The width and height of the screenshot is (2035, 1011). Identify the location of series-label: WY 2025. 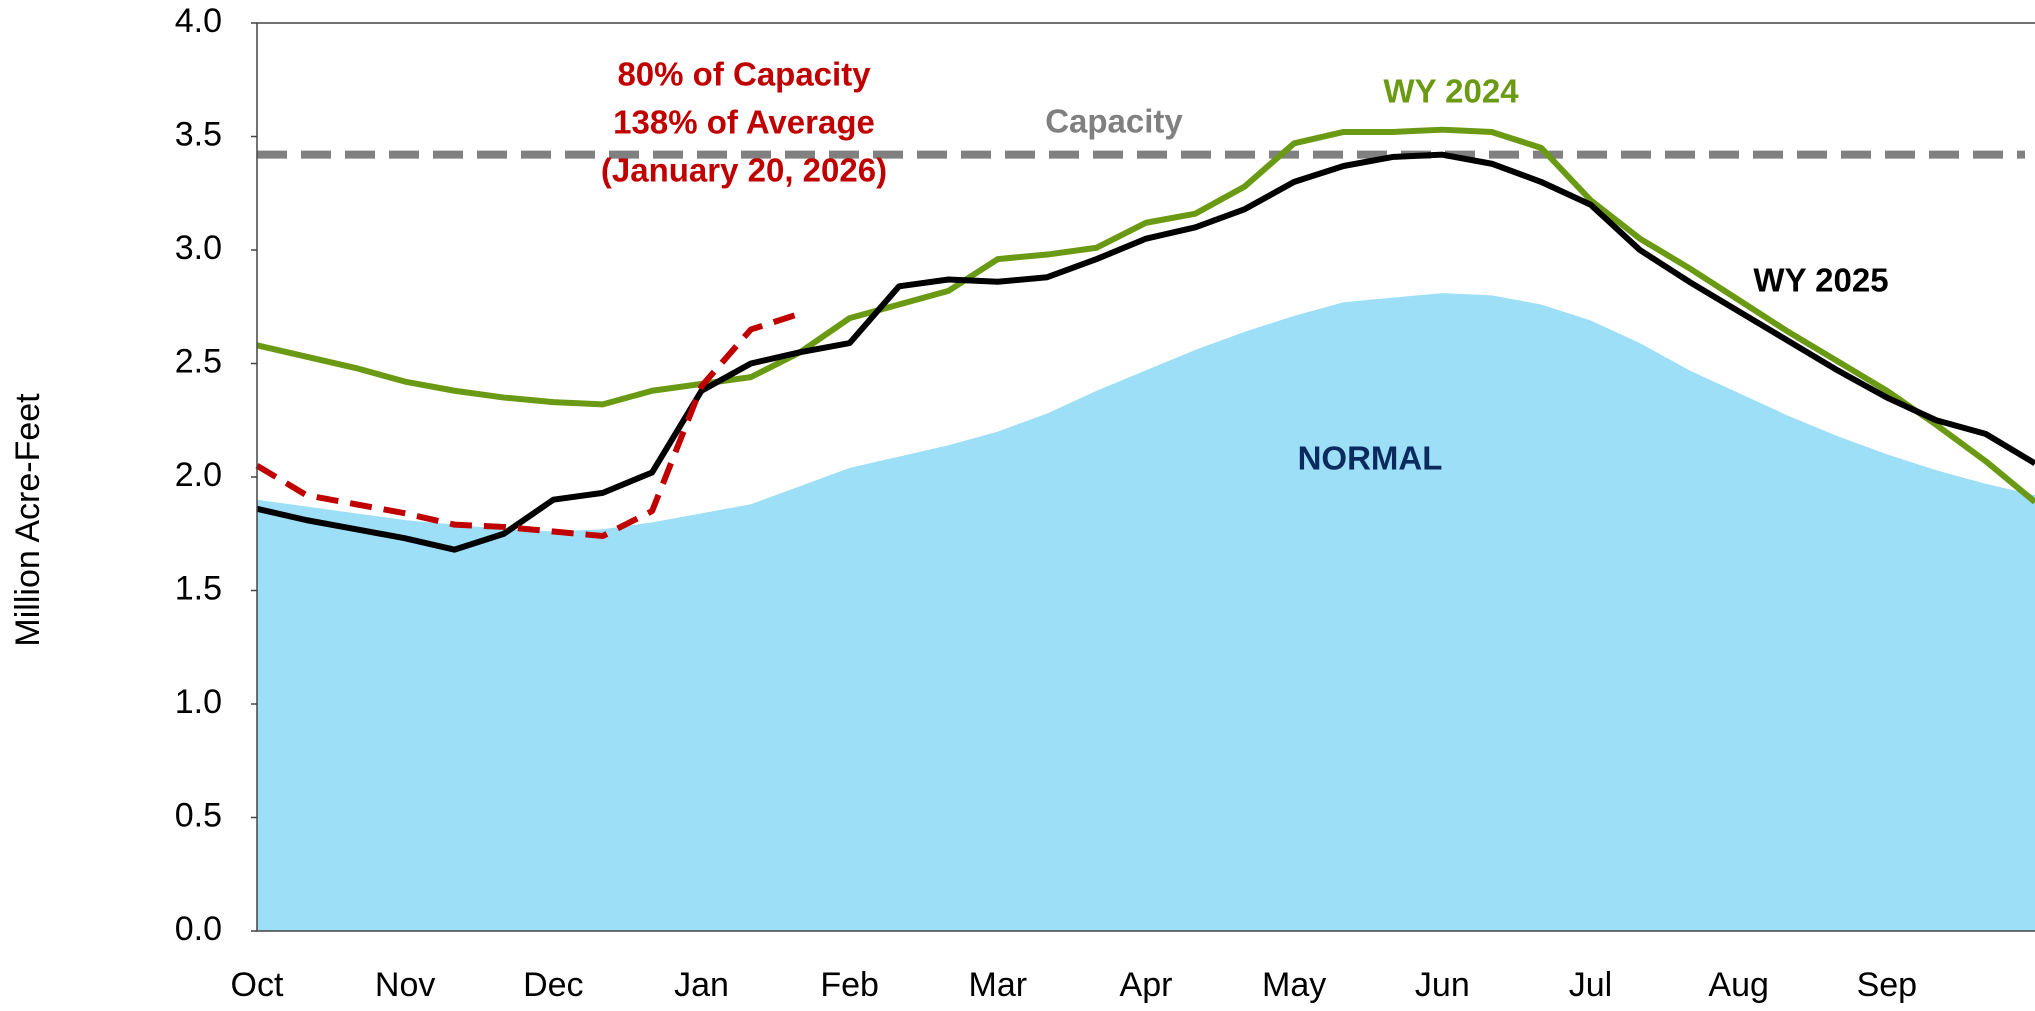
(1820, 280).